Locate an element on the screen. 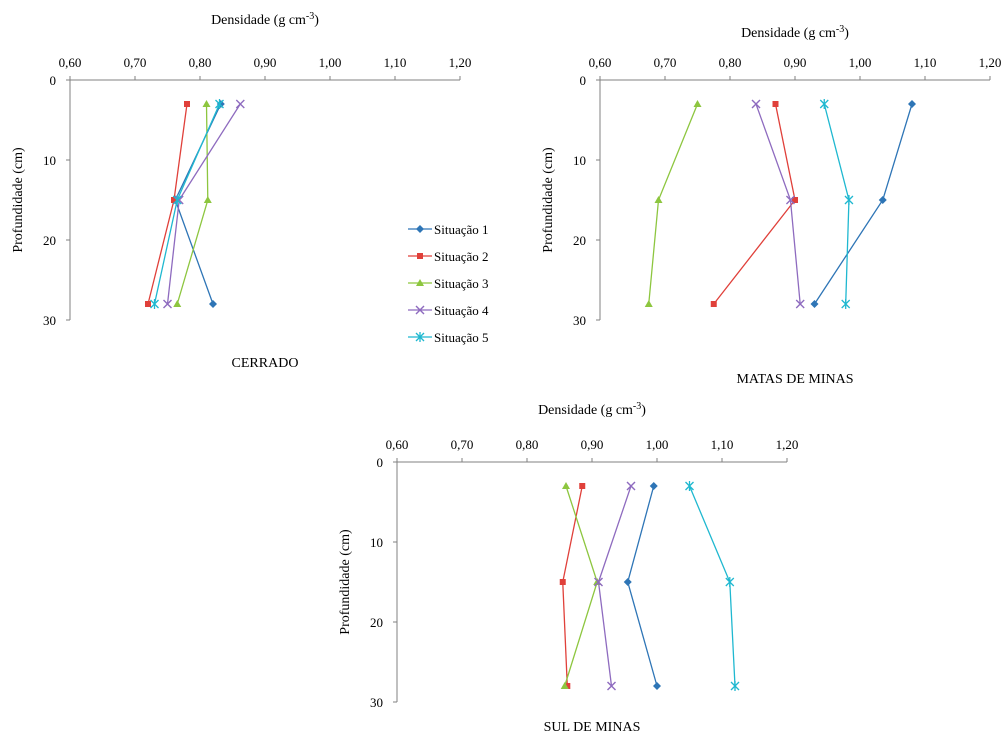 Image resolution: width=1007 pixels, height=736 pixels. legend-item: Situação 2 is located at coordinates (448, 256).